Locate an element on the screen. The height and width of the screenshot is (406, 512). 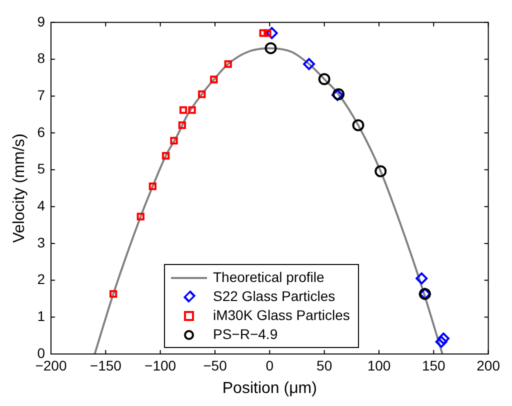
y-tick-label: 1 is located at coordinates (41, 316).